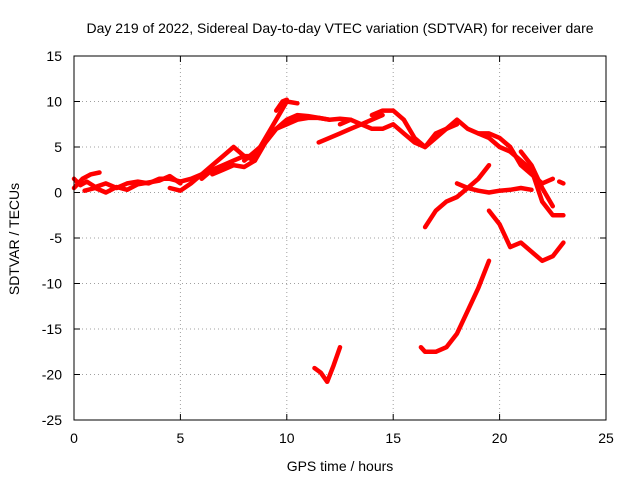  I want to click on y-tick-label-2: -15, so click(52, 329).